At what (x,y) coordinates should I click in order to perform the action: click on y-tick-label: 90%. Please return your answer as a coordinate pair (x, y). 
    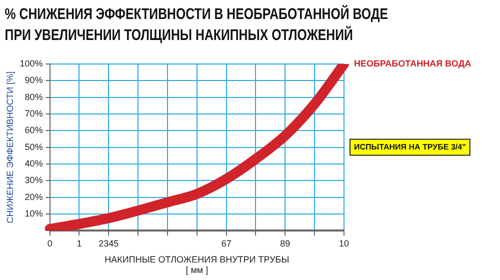
    Looking at the image, I should click on (33, 80).